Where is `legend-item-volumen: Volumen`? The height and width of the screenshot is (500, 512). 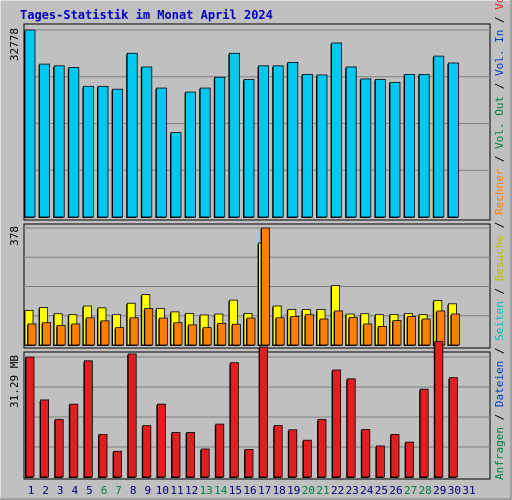 legend-item-volumen: Volumen is located at coordinates (499, 5).